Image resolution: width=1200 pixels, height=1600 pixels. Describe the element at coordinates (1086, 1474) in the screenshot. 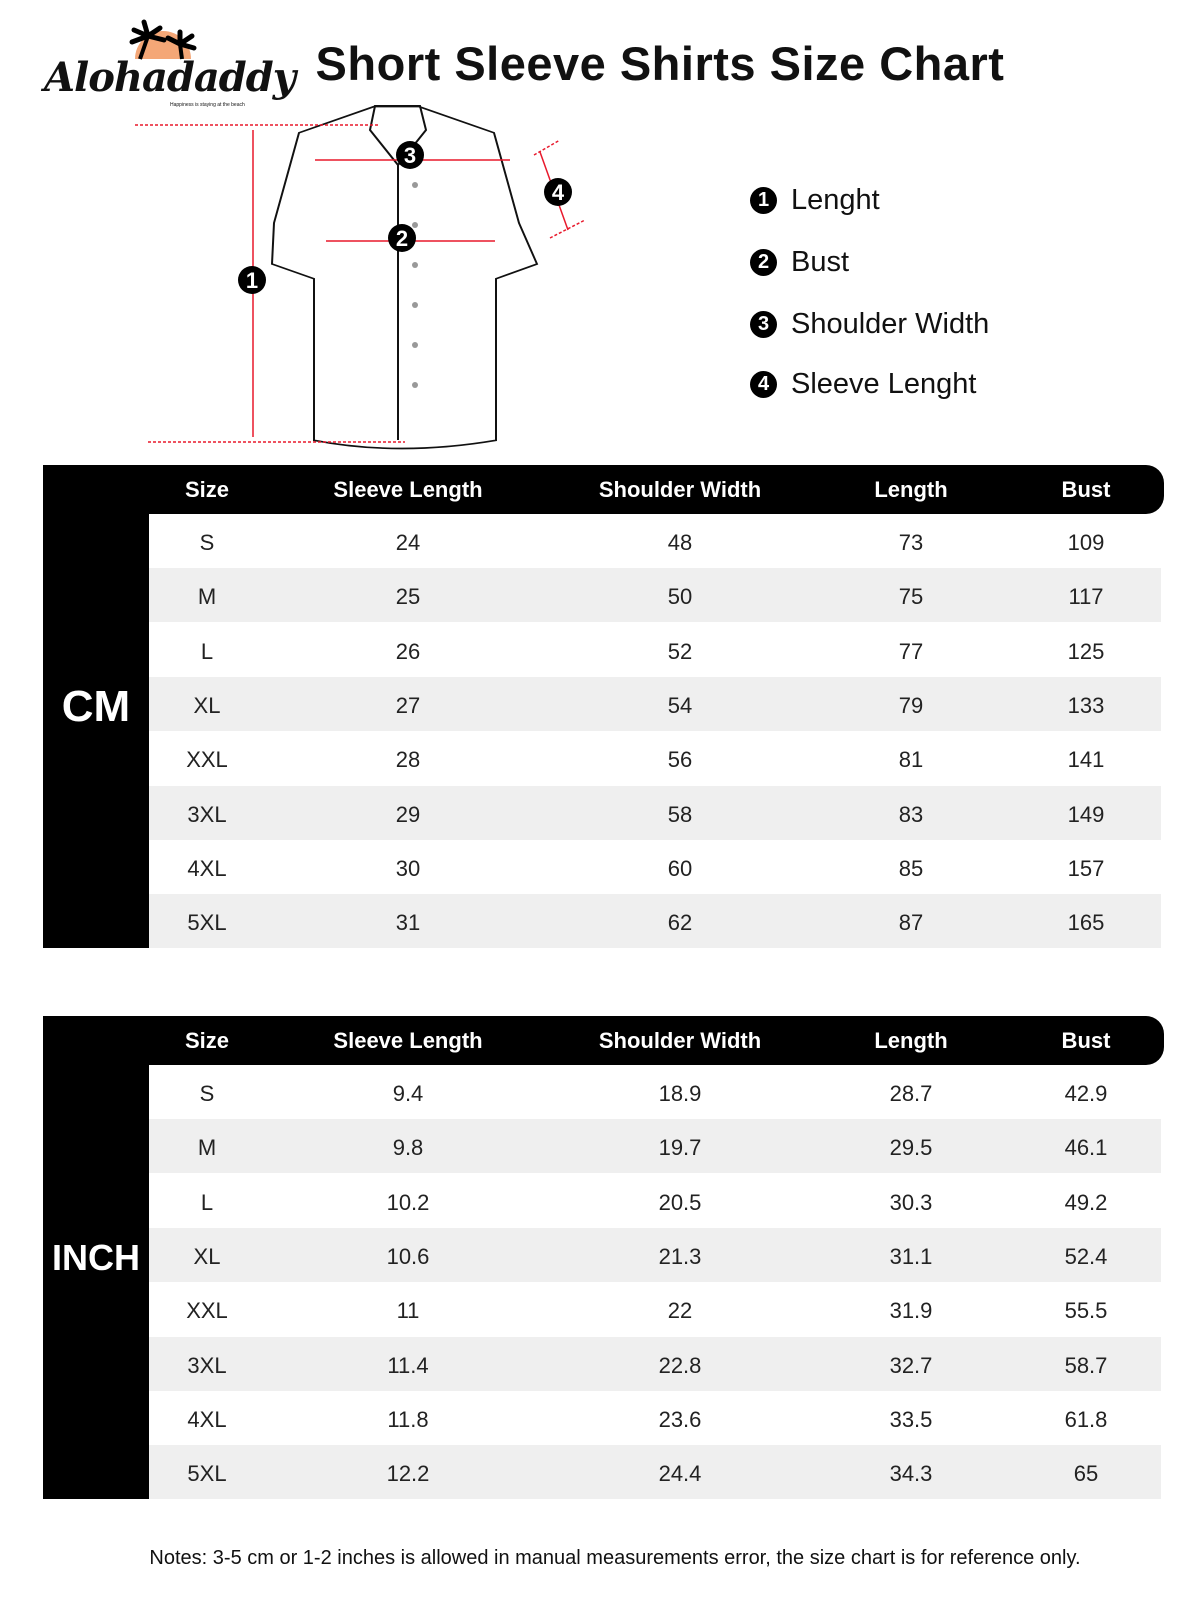

I see `table-cell: 65` at that location.